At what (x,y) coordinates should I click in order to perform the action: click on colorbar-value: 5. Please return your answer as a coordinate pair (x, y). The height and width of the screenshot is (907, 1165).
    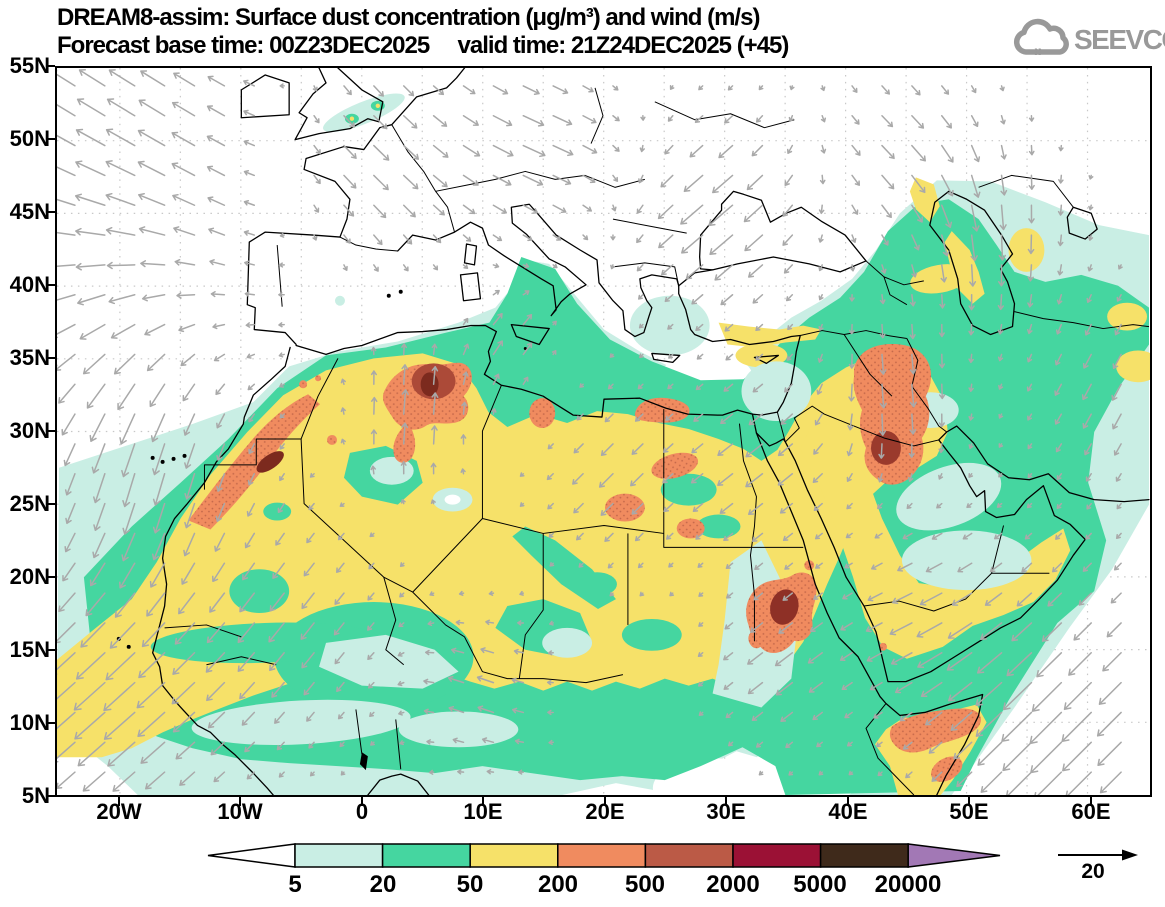
    Looking at the image, I should click on (295, 884).